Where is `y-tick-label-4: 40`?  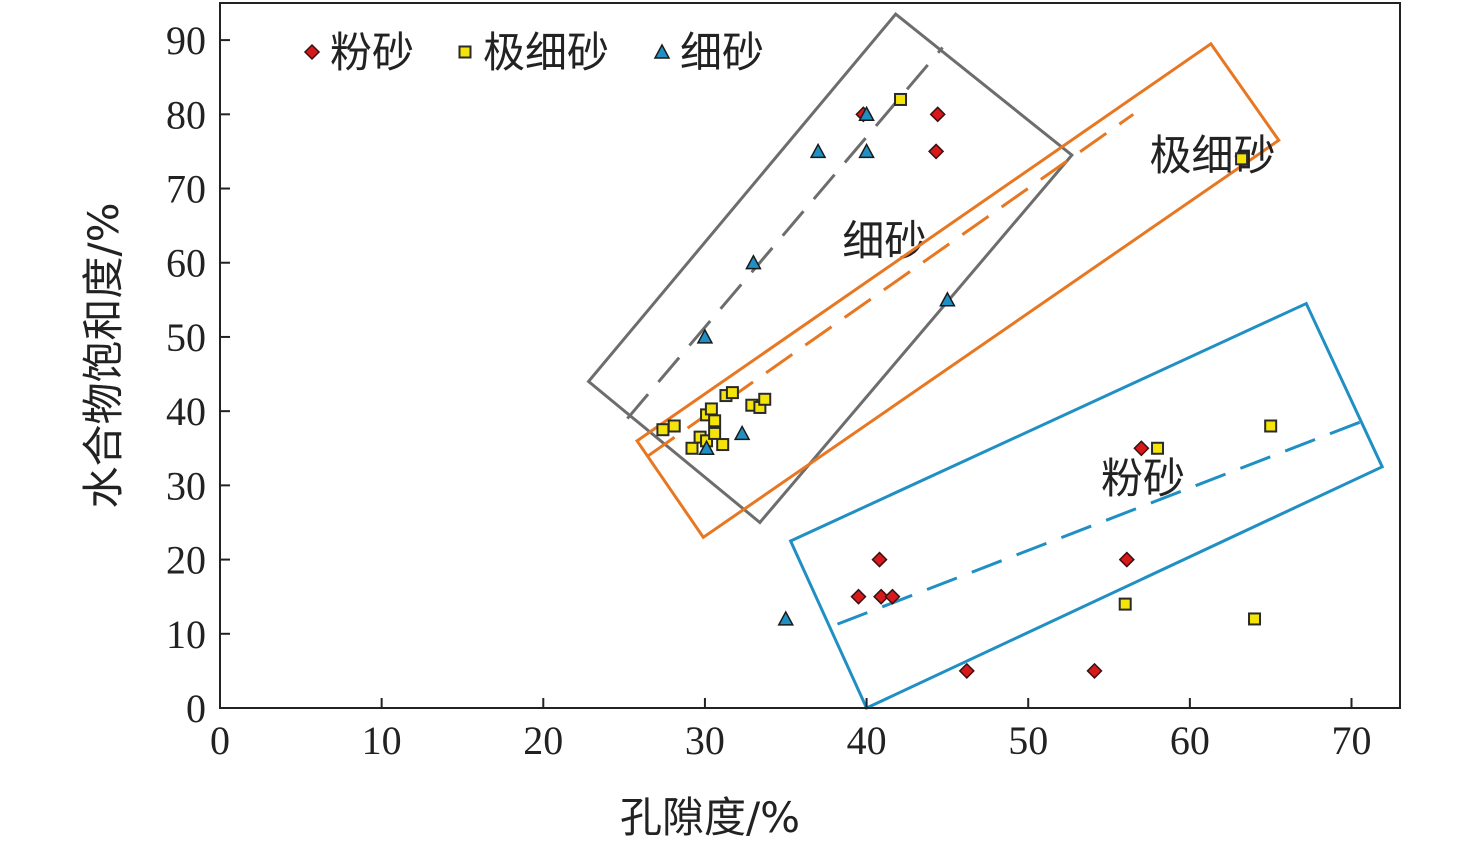 y-tick-label-4: 40 is located at coordinates (186, 411).